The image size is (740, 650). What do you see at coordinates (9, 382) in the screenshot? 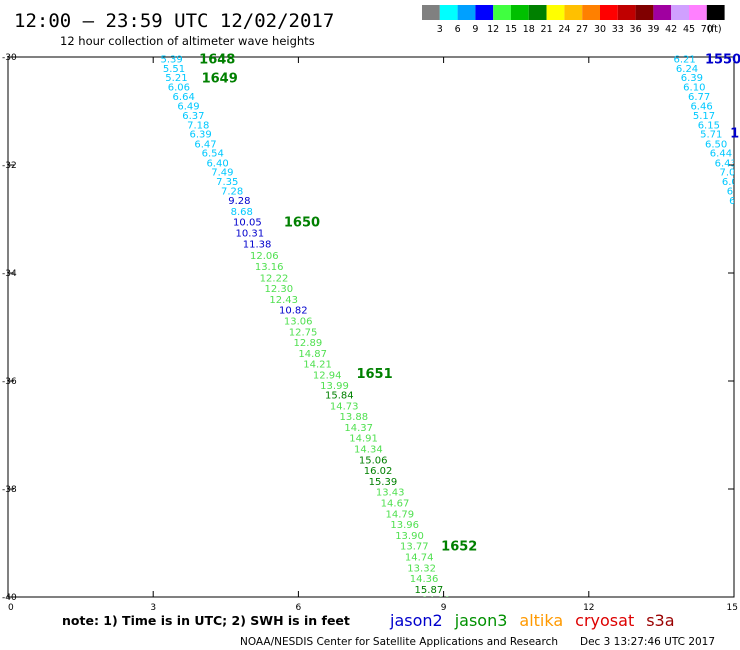
I see `y-tick-label: -36` at bounding box center [9, 382].